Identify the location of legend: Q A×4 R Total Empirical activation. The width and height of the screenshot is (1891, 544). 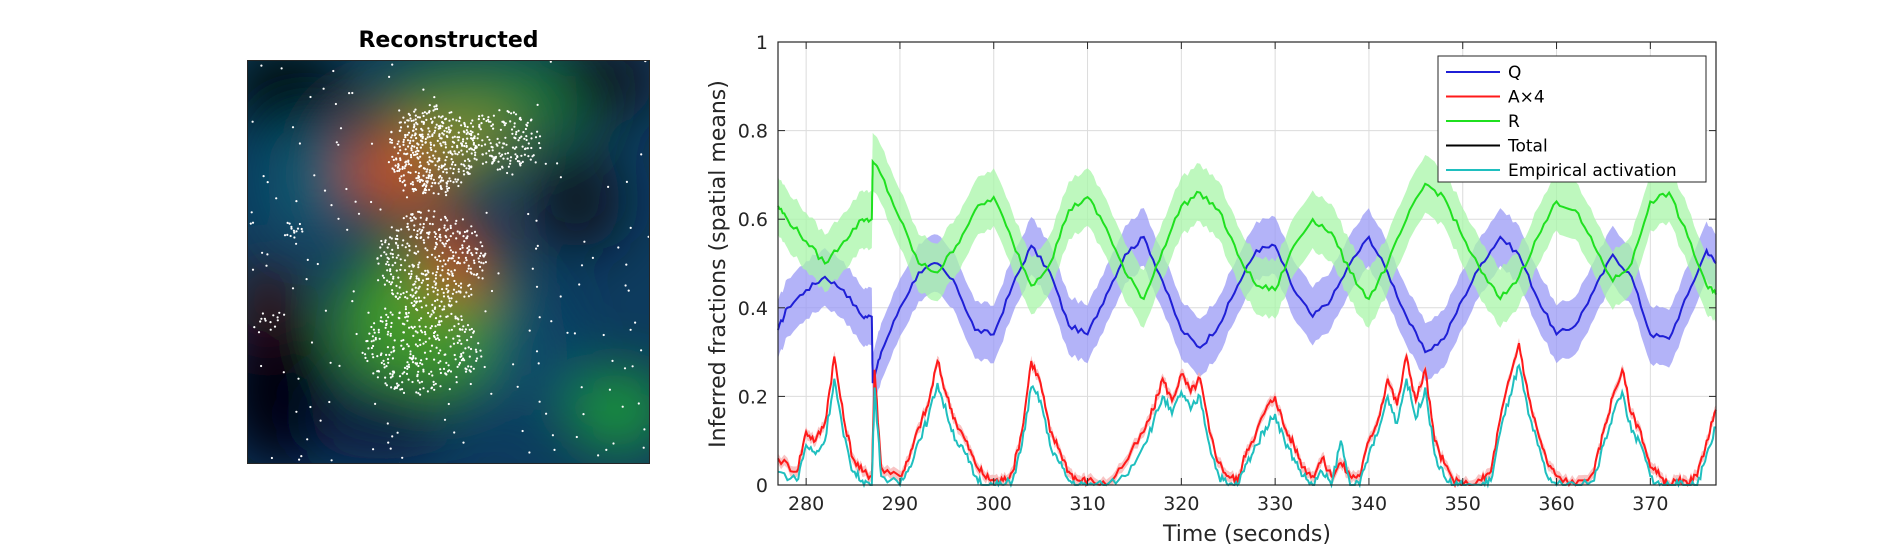
(1572, 119).